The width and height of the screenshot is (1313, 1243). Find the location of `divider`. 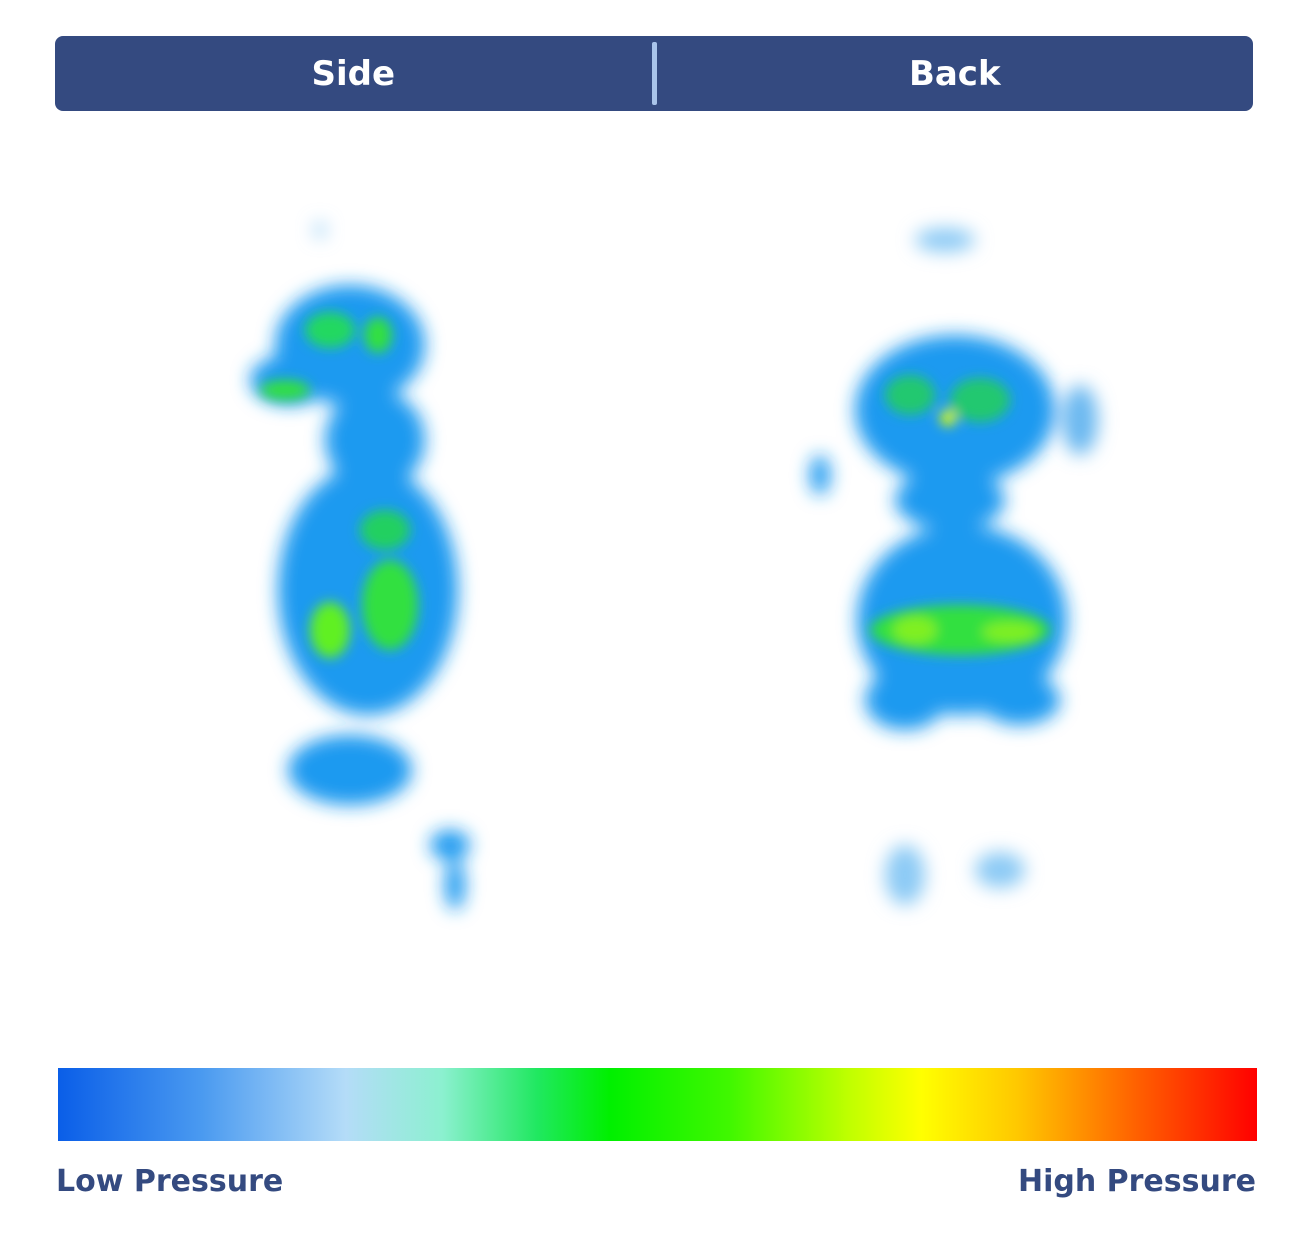

divider is located at coordinates (654, 73).